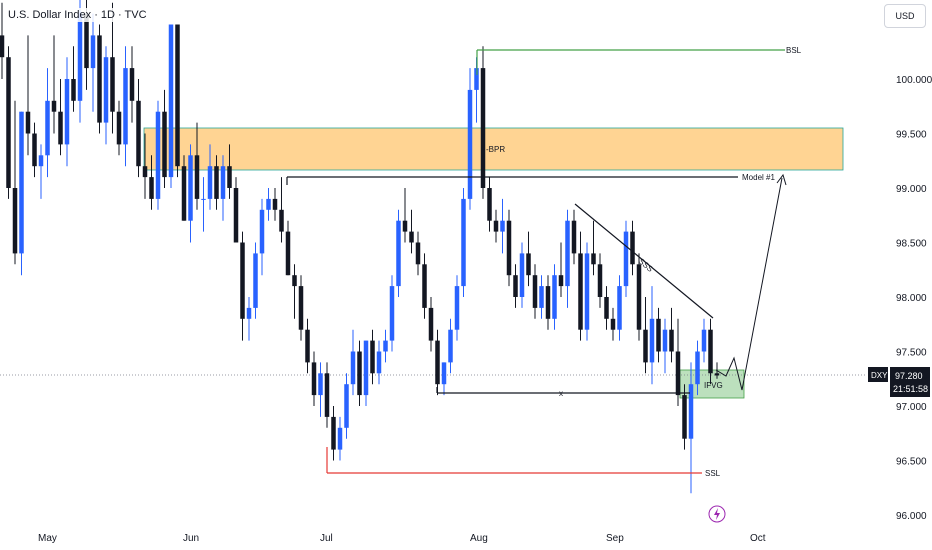 The width and height of the screenshot is (932, 550). Describe the element at coordinates (794, 50) in the screenshot. I see `bsl-label: BSL` at that location.